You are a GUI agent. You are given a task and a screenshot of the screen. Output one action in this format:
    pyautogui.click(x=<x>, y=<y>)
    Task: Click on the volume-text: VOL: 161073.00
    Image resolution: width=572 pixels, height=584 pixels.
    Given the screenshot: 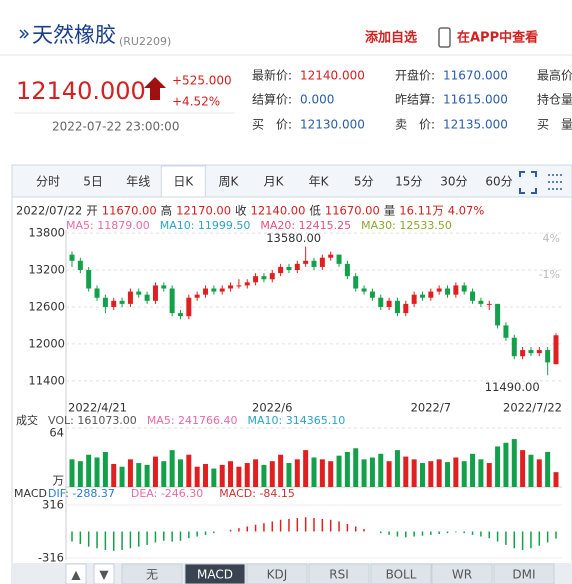 What is the action you would take?
    pyautogui.click(x=92, y=420)
    